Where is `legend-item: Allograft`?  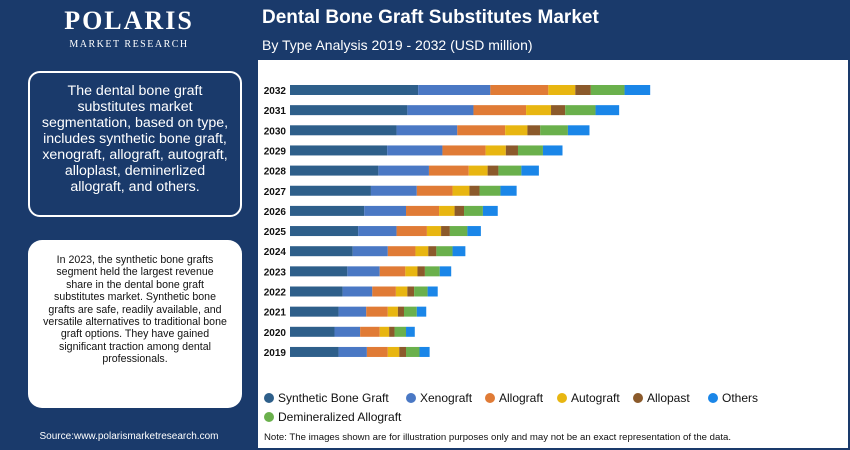
legend-item: Allograft is located at coordinates (514, 398).